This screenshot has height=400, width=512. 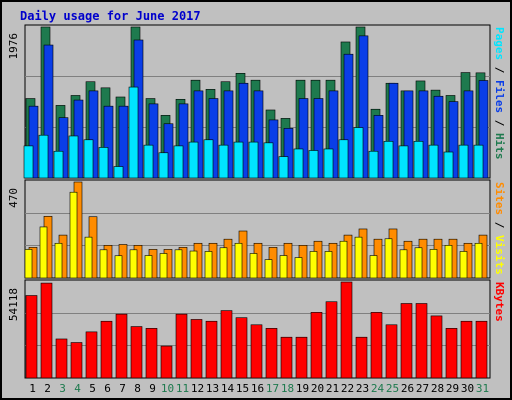 I want to click on x-tick-label-15: 15, so click(x=242, y=388).